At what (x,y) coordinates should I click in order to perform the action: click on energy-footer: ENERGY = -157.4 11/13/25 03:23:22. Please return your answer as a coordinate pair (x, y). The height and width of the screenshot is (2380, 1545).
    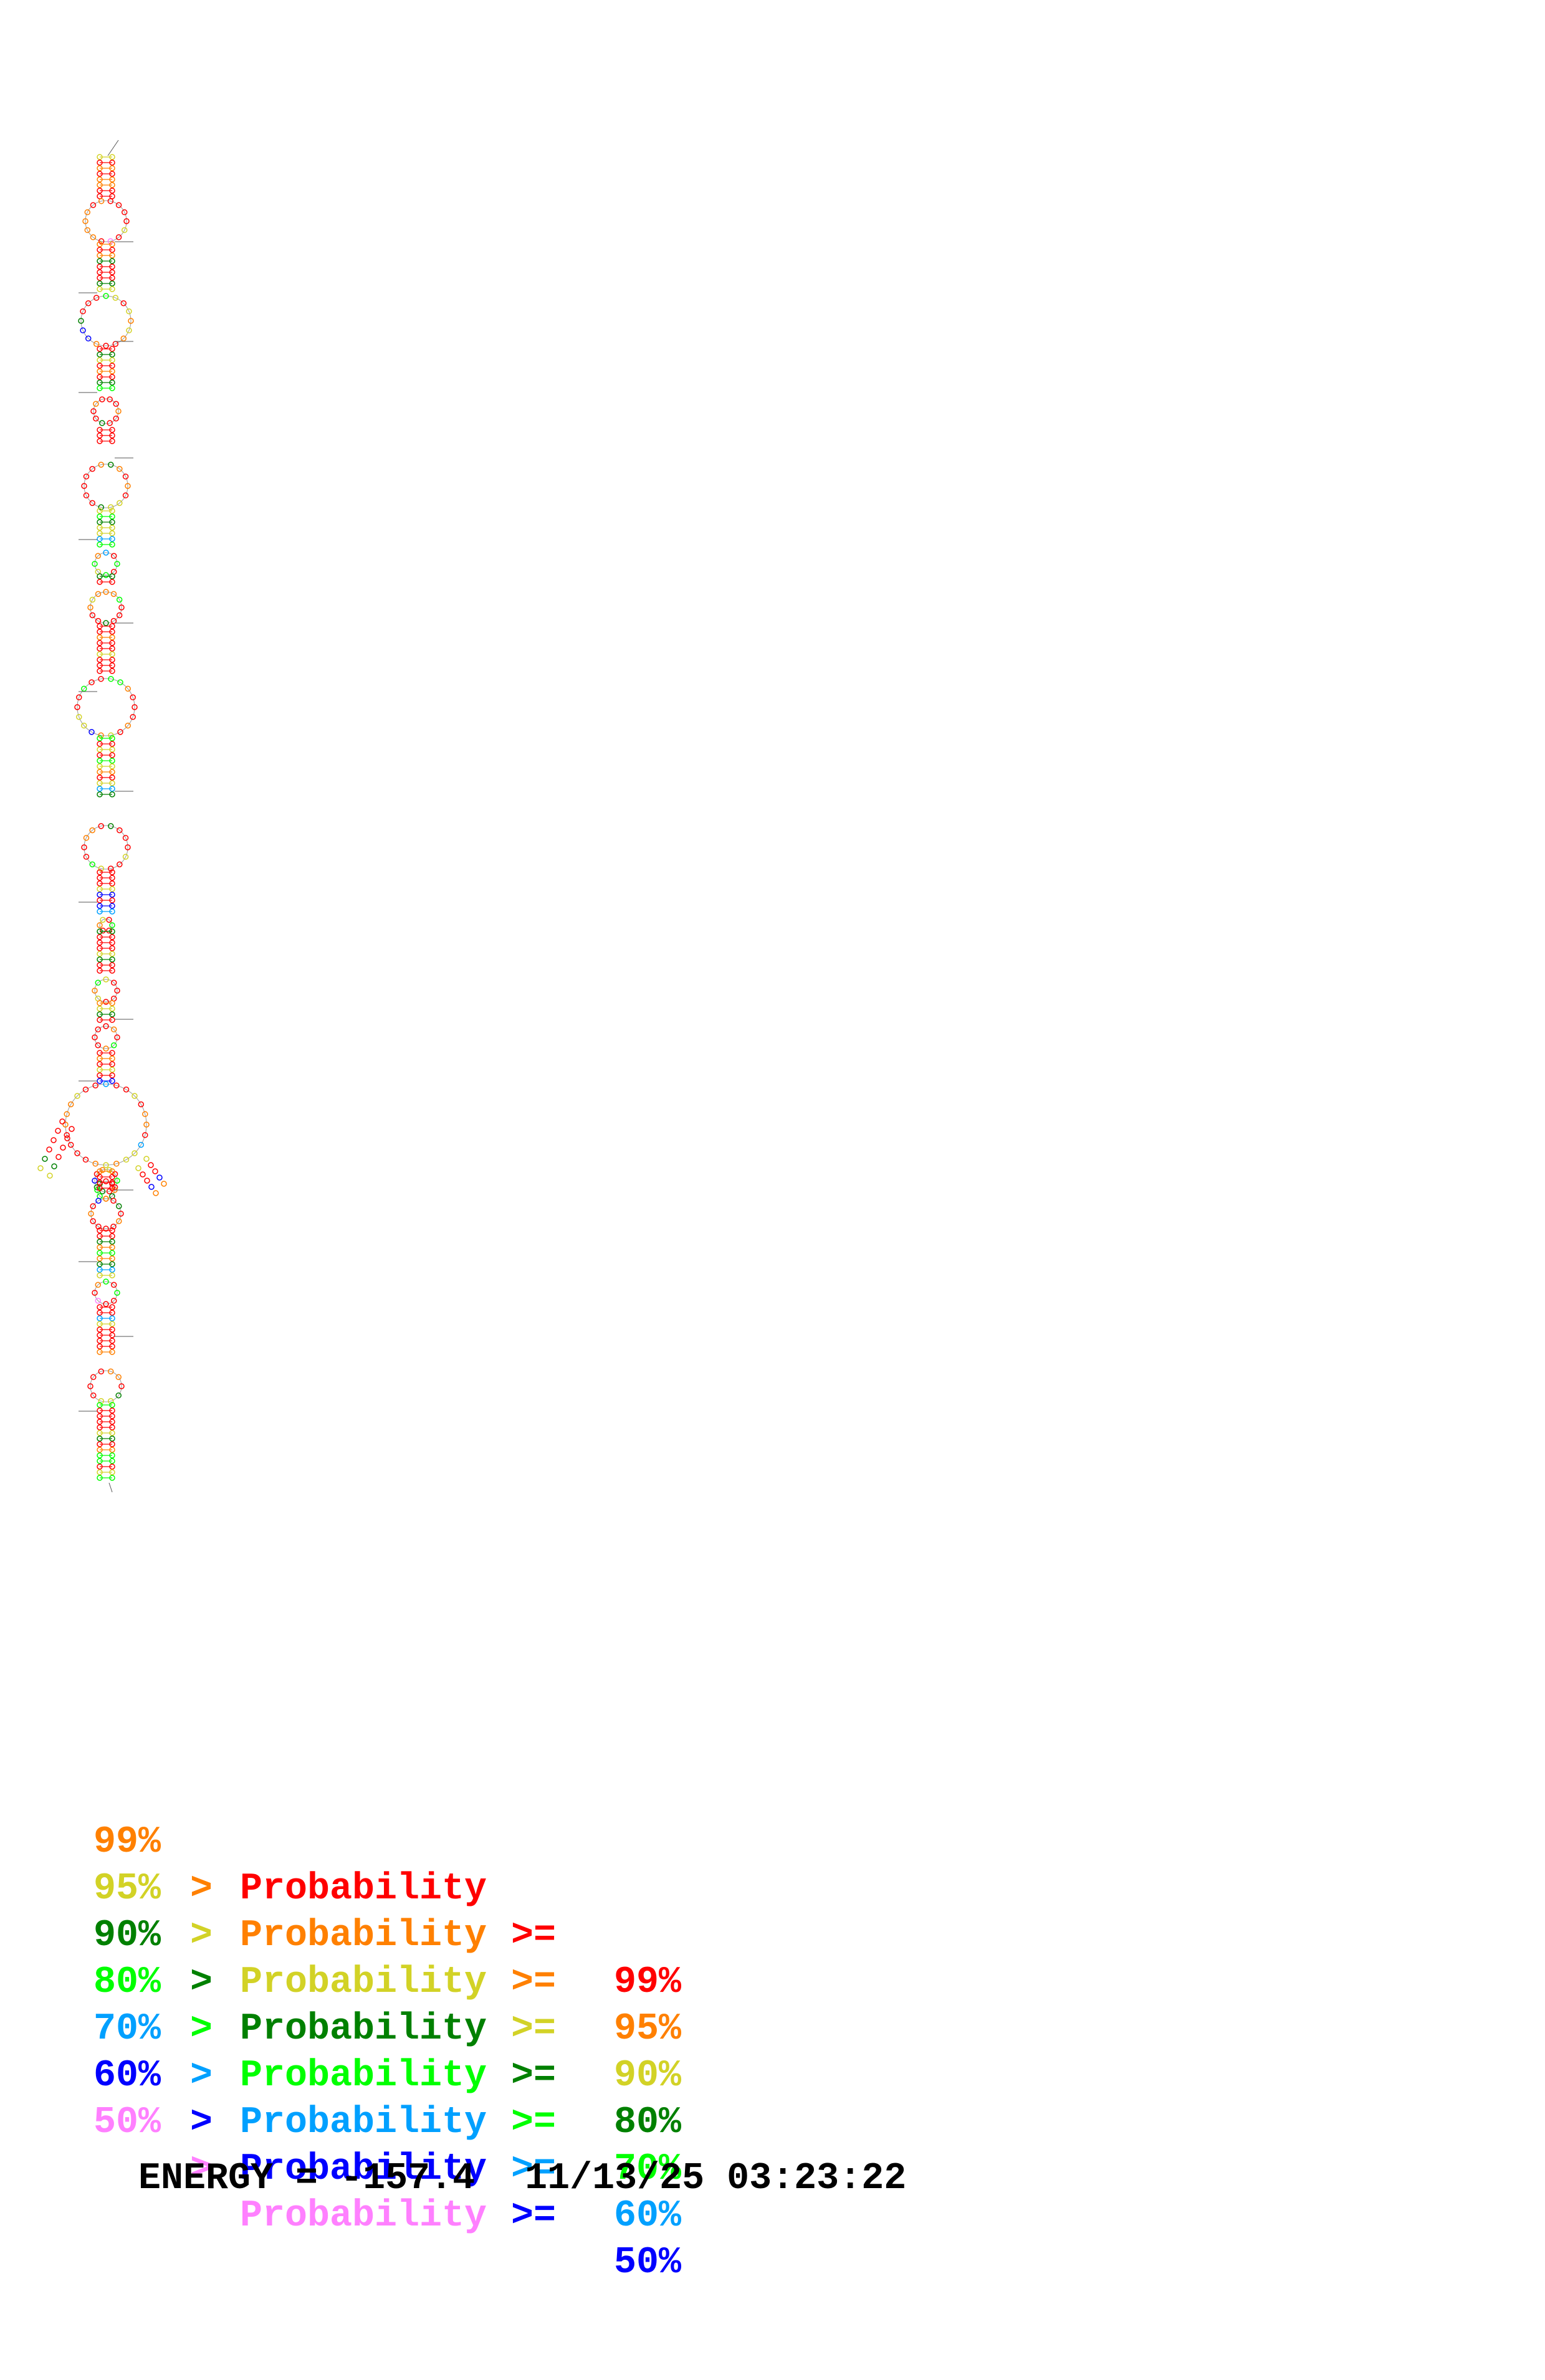
    Looking at the image, I should click on (499, 2157).